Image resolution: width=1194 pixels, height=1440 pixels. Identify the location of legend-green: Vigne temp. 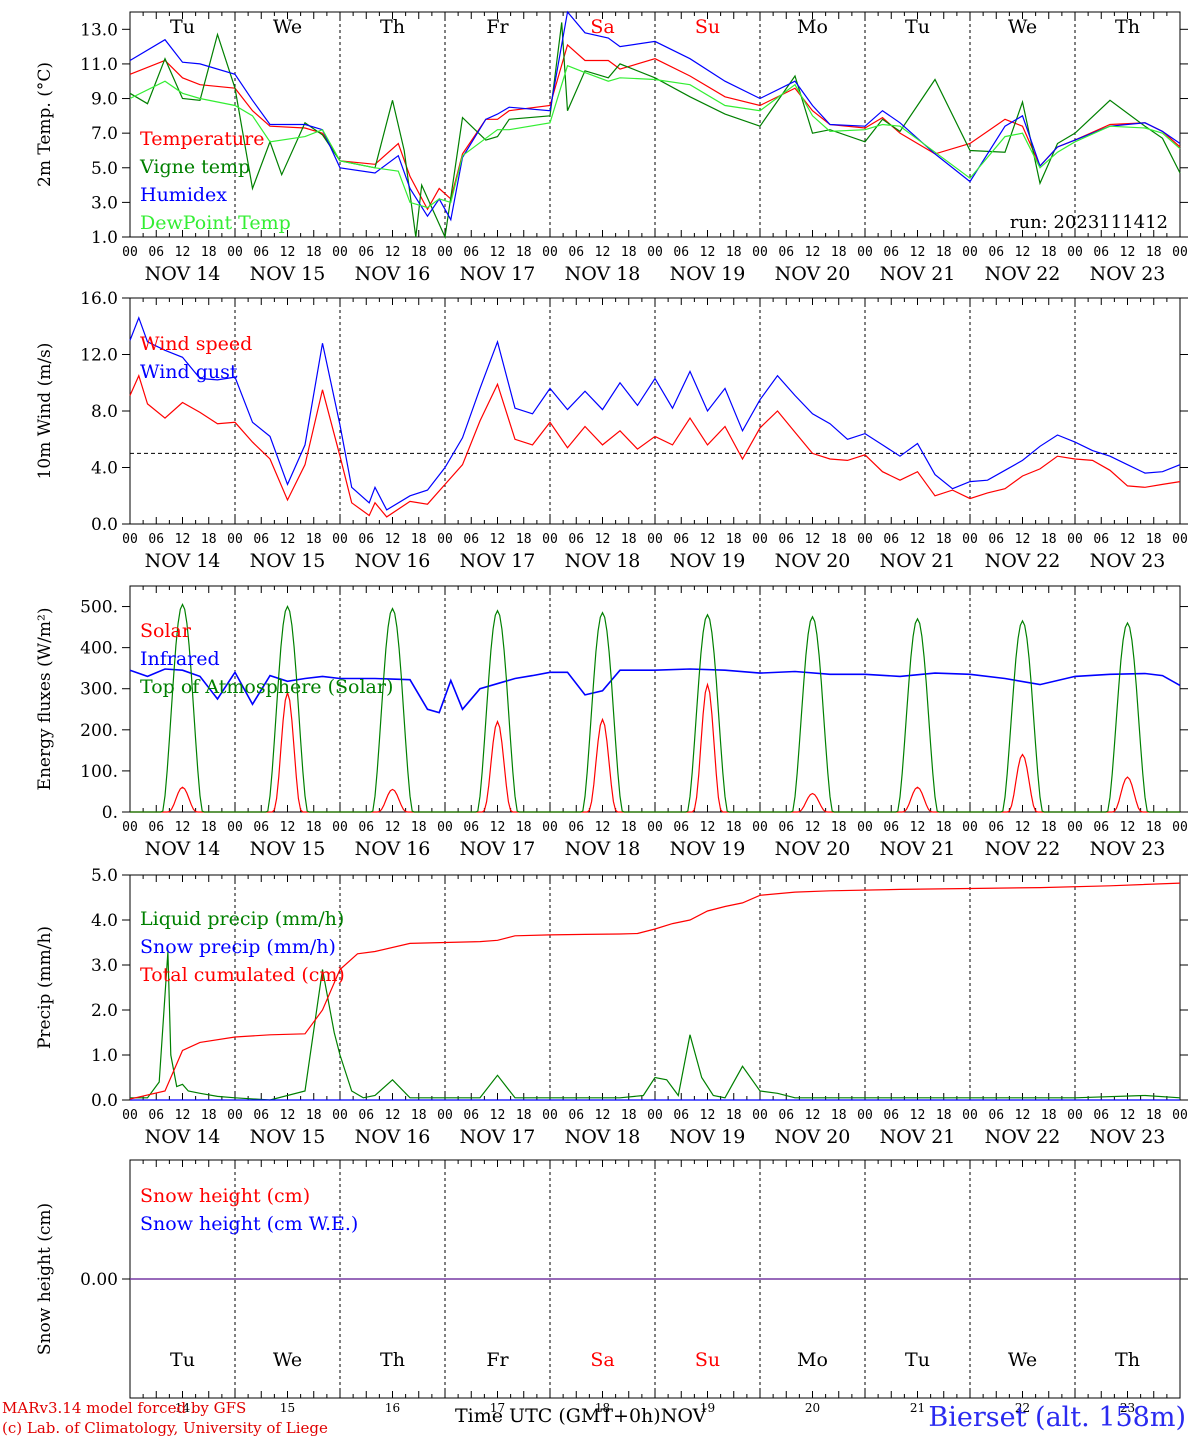
(194, 167).